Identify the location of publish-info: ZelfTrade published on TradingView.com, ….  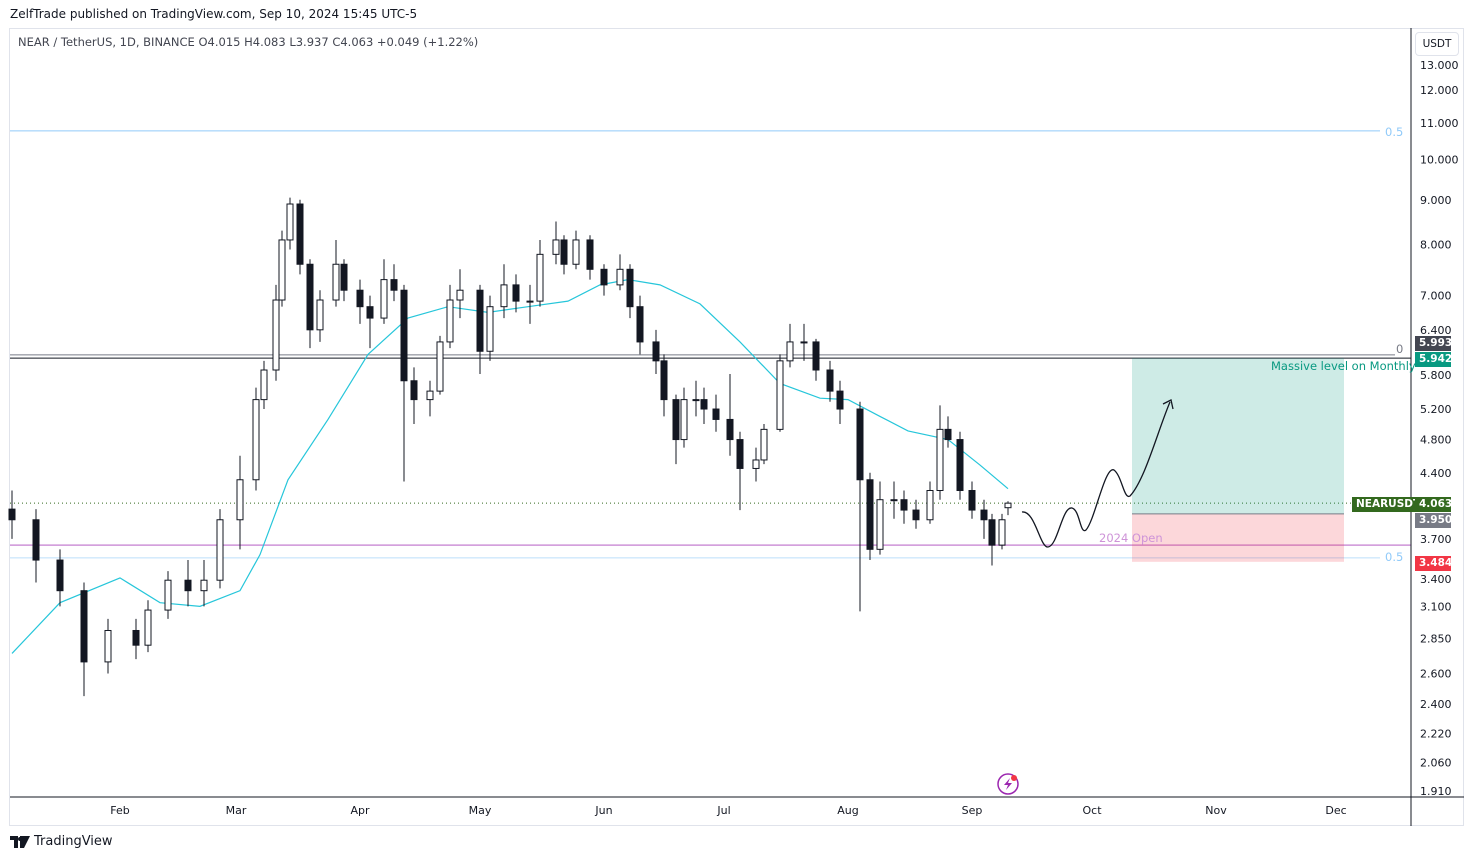
(214, 14).